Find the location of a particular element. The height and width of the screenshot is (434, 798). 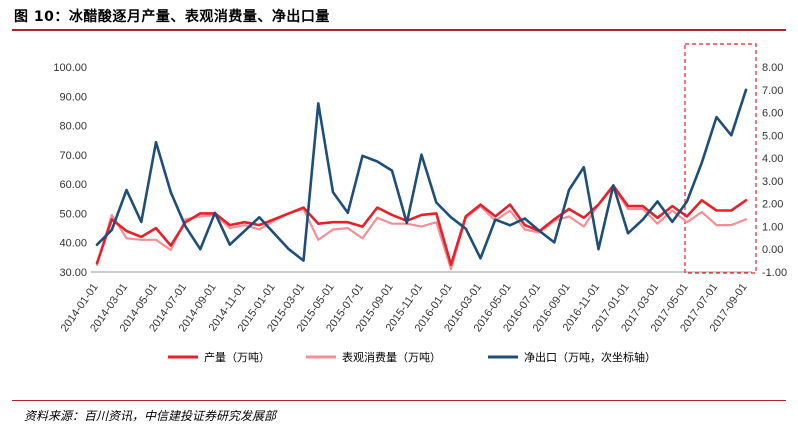

y-left-tick-label: 100.00 is located at coordinates (70, 68).